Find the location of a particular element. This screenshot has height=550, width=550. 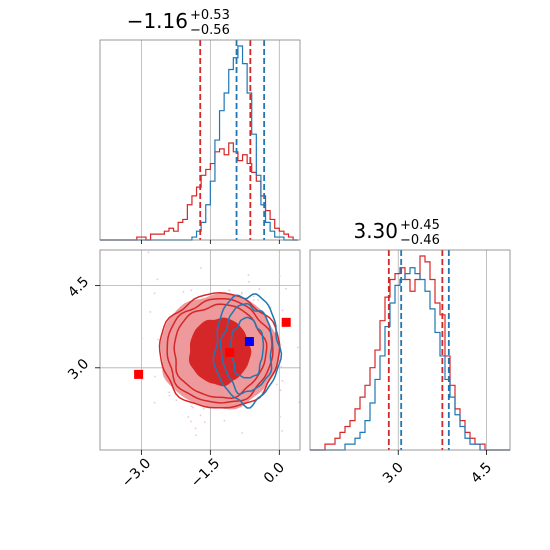

joint-xtick-label: −1.5 is located at coordinates (205, 472).